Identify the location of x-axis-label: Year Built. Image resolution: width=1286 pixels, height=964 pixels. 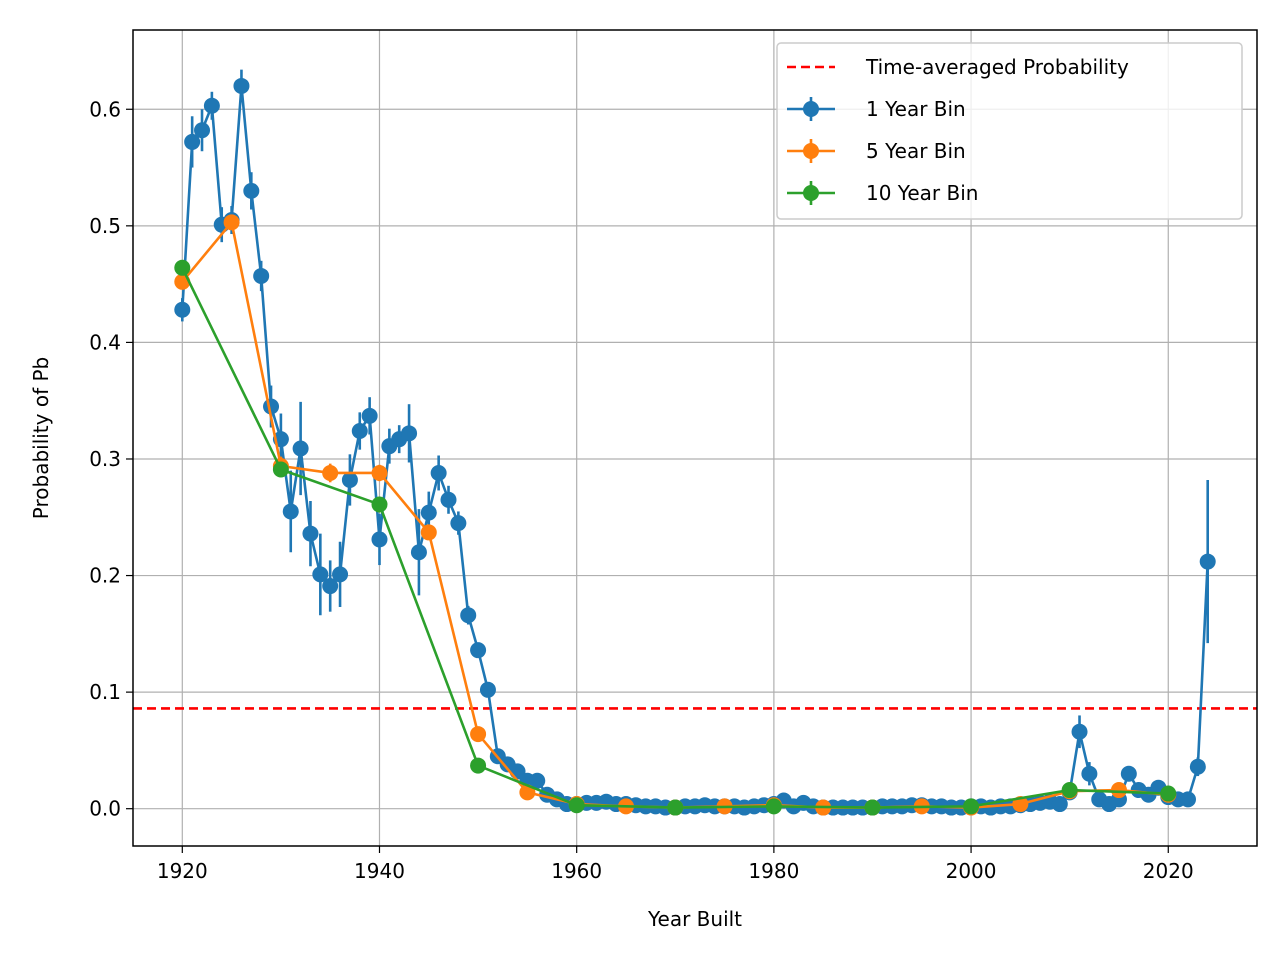
(694, 919).